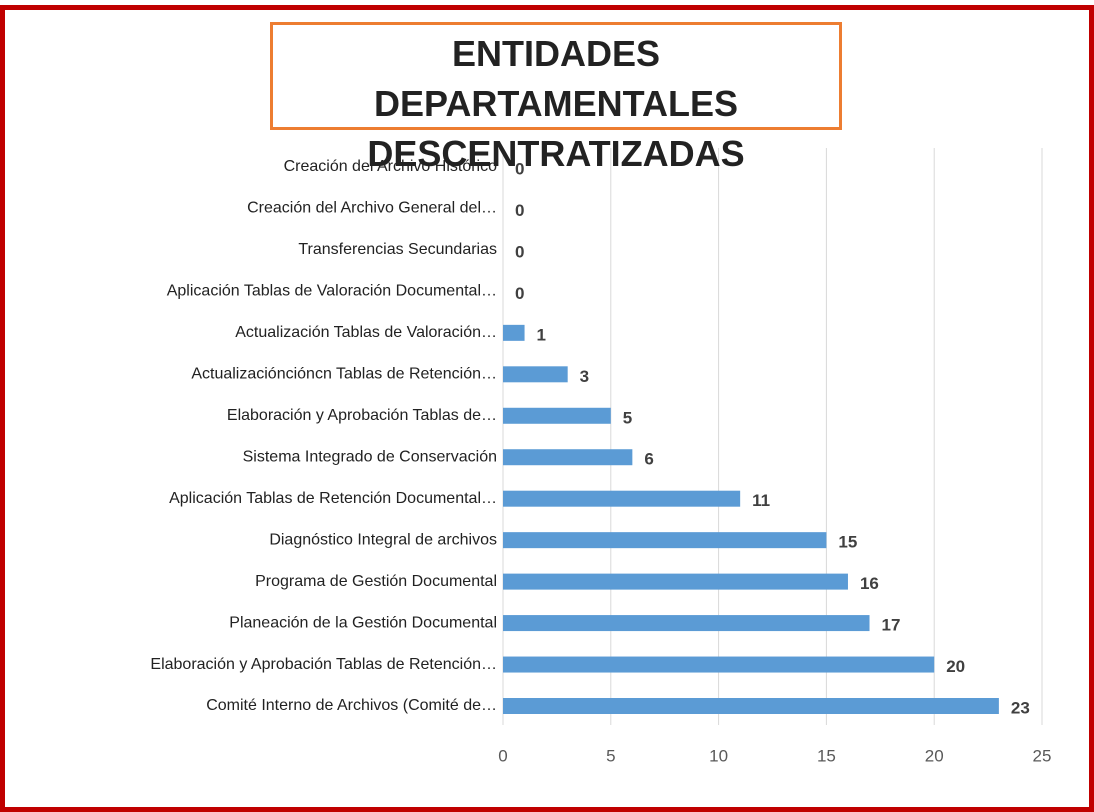 The image size is (1094, 812). What do you see at coordinates (648, 459) in the screenshot?
I see `data-label: 6` at bounding box center [648, 459].